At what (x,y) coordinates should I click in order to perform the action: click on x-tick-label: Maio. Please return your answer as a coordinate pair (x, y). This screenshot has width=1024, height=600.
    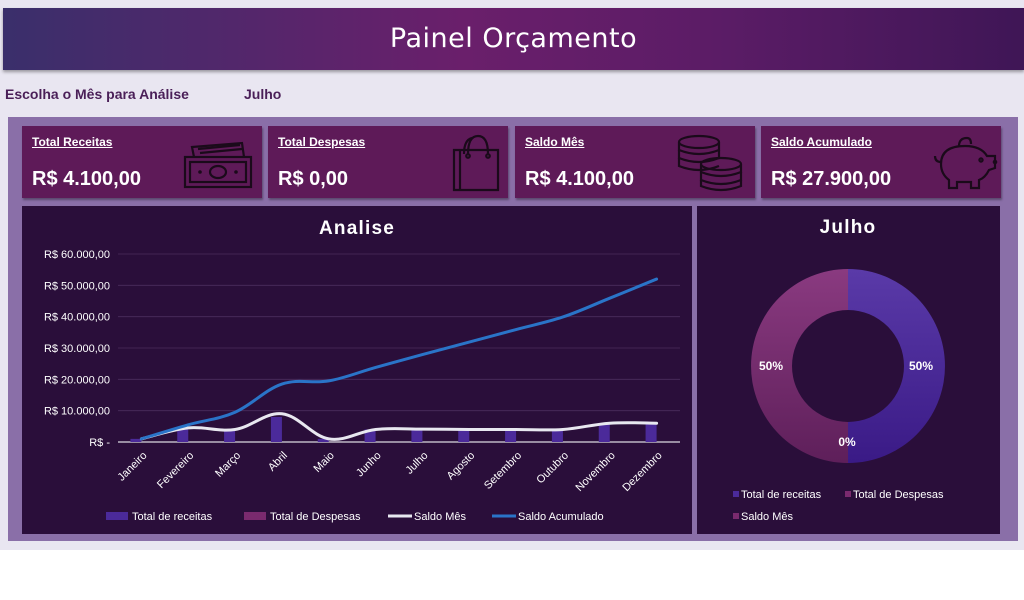
    Looking at the image, I should click on (324, 462).